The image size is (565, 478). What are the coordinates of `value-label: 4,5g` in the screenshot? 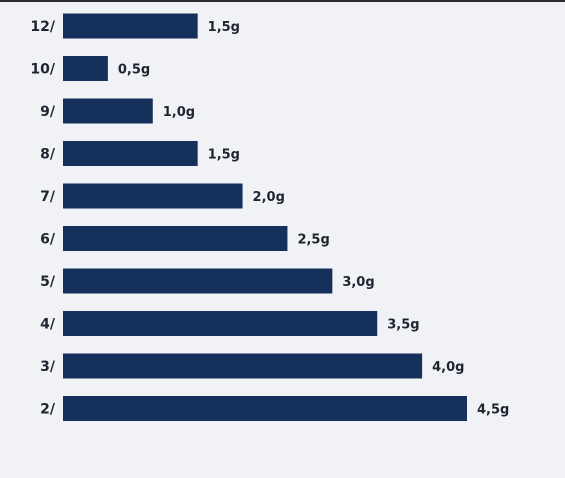 It's located at (493, 410).